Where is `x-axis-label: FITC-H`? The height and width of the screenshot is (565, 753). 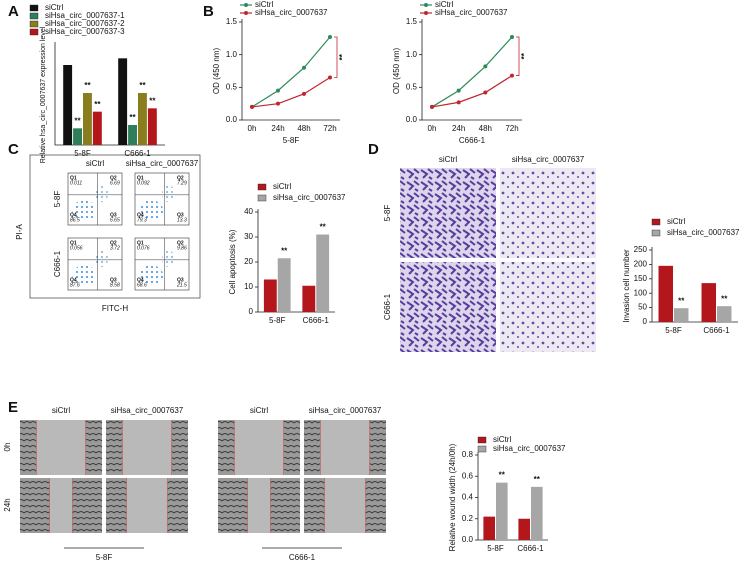 x-axis-label: FITC-H is located at coordinates (115, 308).